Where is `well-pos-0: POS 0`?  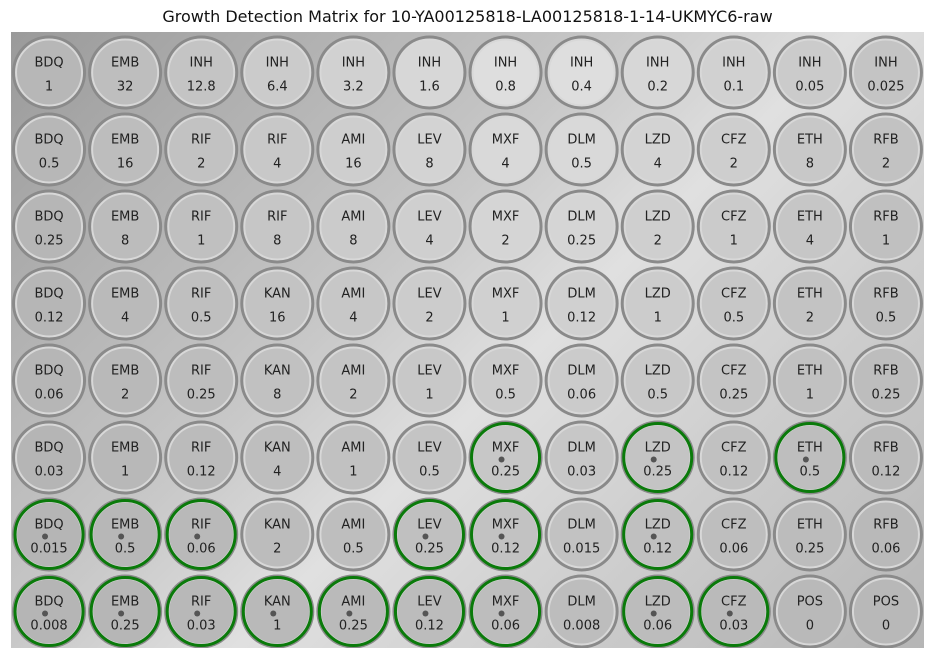 well-pos-0: POS 0 is located at coordinates (809, 611).